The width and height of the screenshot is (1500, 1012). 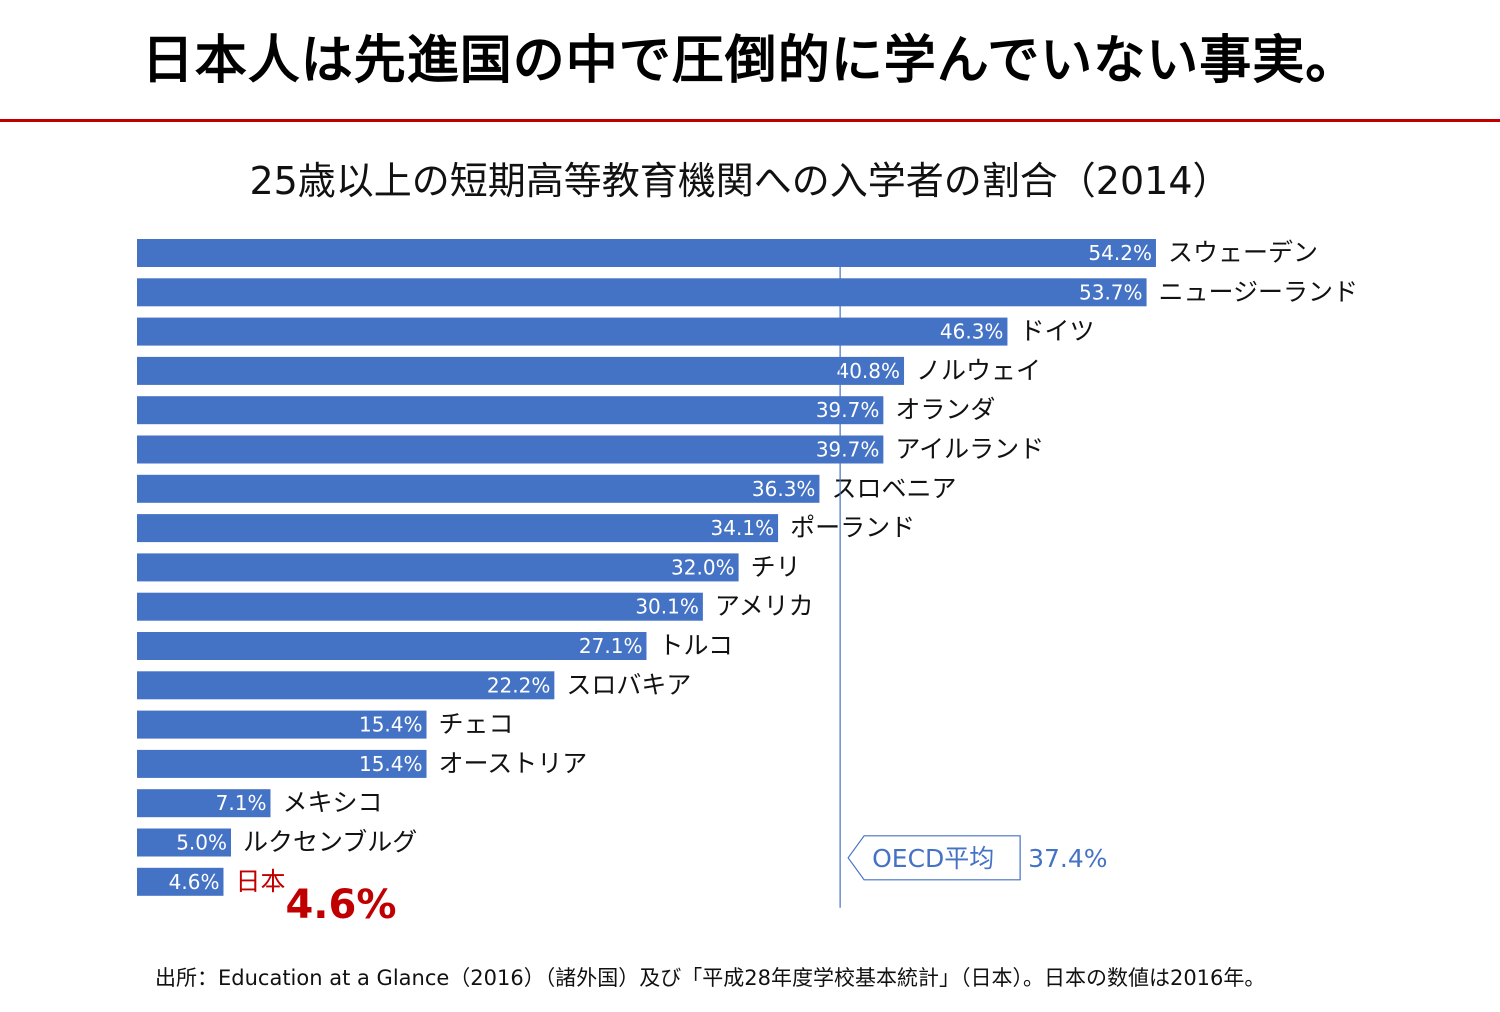 I want to click on category-label: ドイツ, so click(x=1056, y=331).